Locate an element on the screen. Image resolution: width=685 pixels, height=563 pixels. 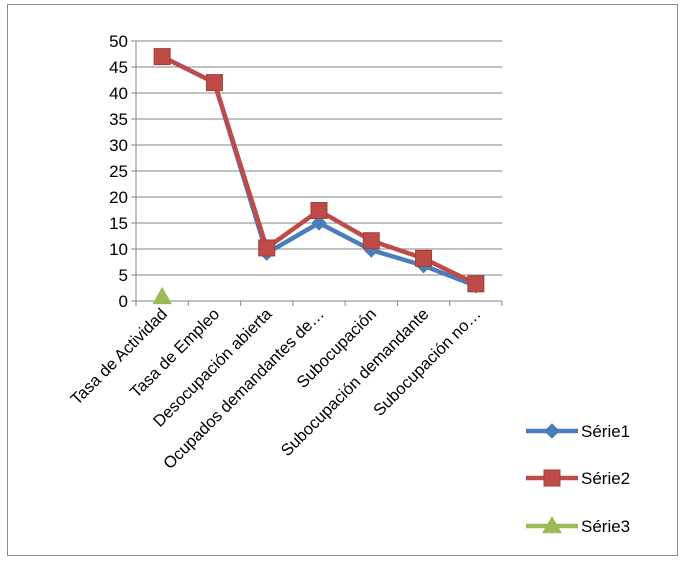
legend: Série1 Série2 Série3 is located at coordinates (578, 479).